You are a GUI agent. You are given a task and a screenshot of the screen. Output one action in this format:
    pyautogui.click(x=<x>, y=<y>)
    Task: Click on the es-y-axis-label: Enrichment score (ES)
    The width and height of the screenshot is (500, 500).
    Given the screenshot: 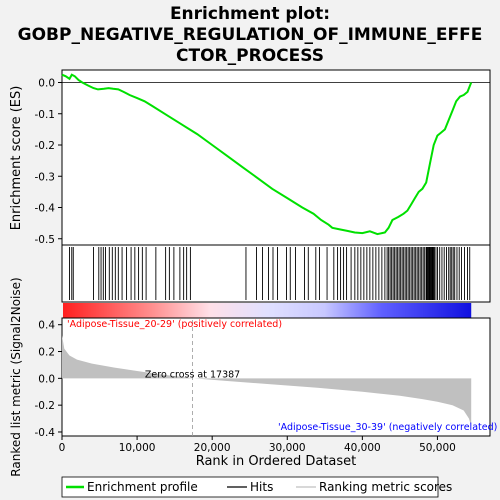 What is the action you would take?
    pyautogui.click(x=16, y=158)
    